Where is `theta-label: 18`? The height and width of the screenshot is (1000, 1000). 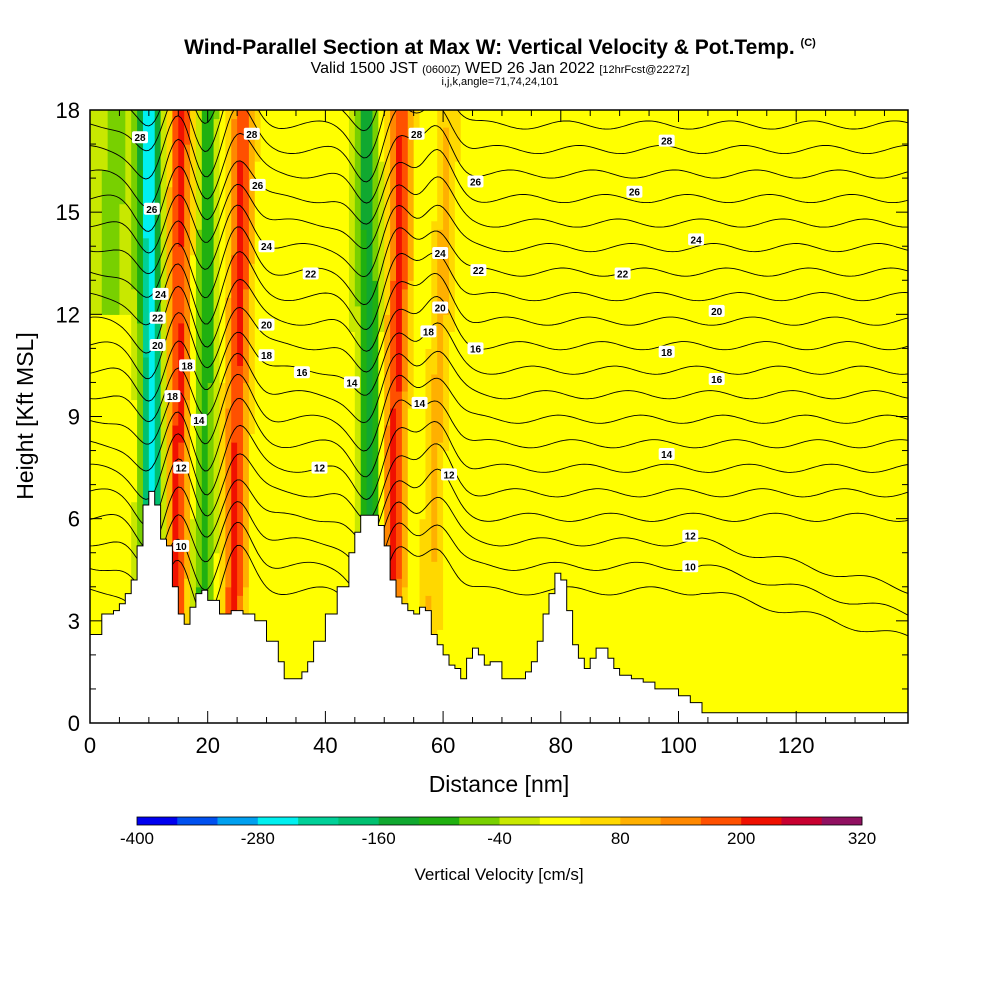 theta-label: 18 is located at coordinates (429, 332).